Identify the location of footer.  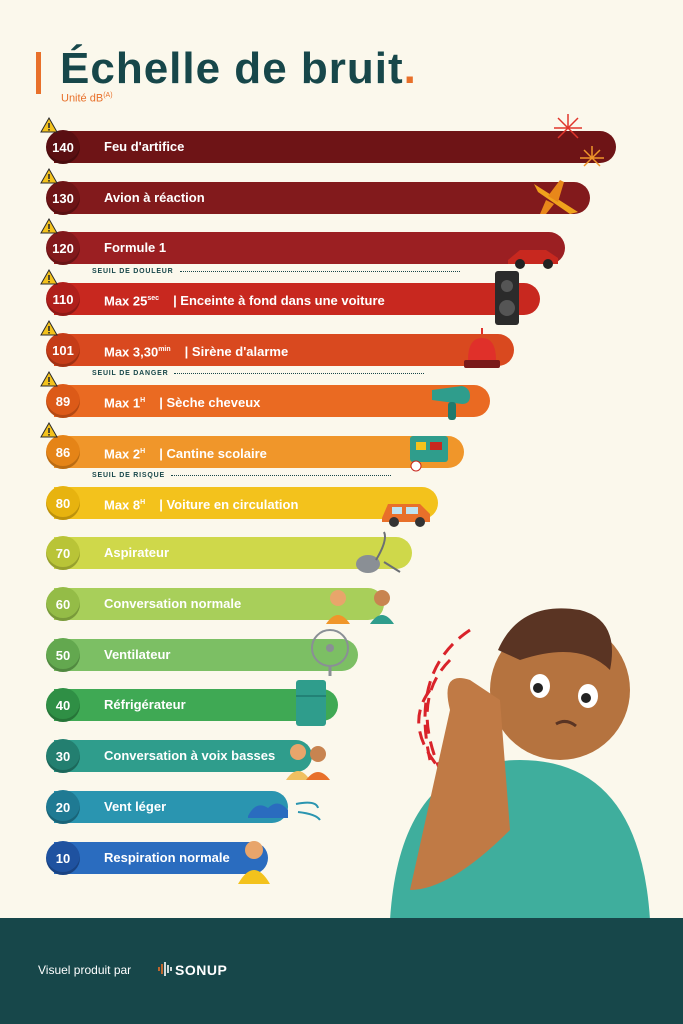
(341, 971).